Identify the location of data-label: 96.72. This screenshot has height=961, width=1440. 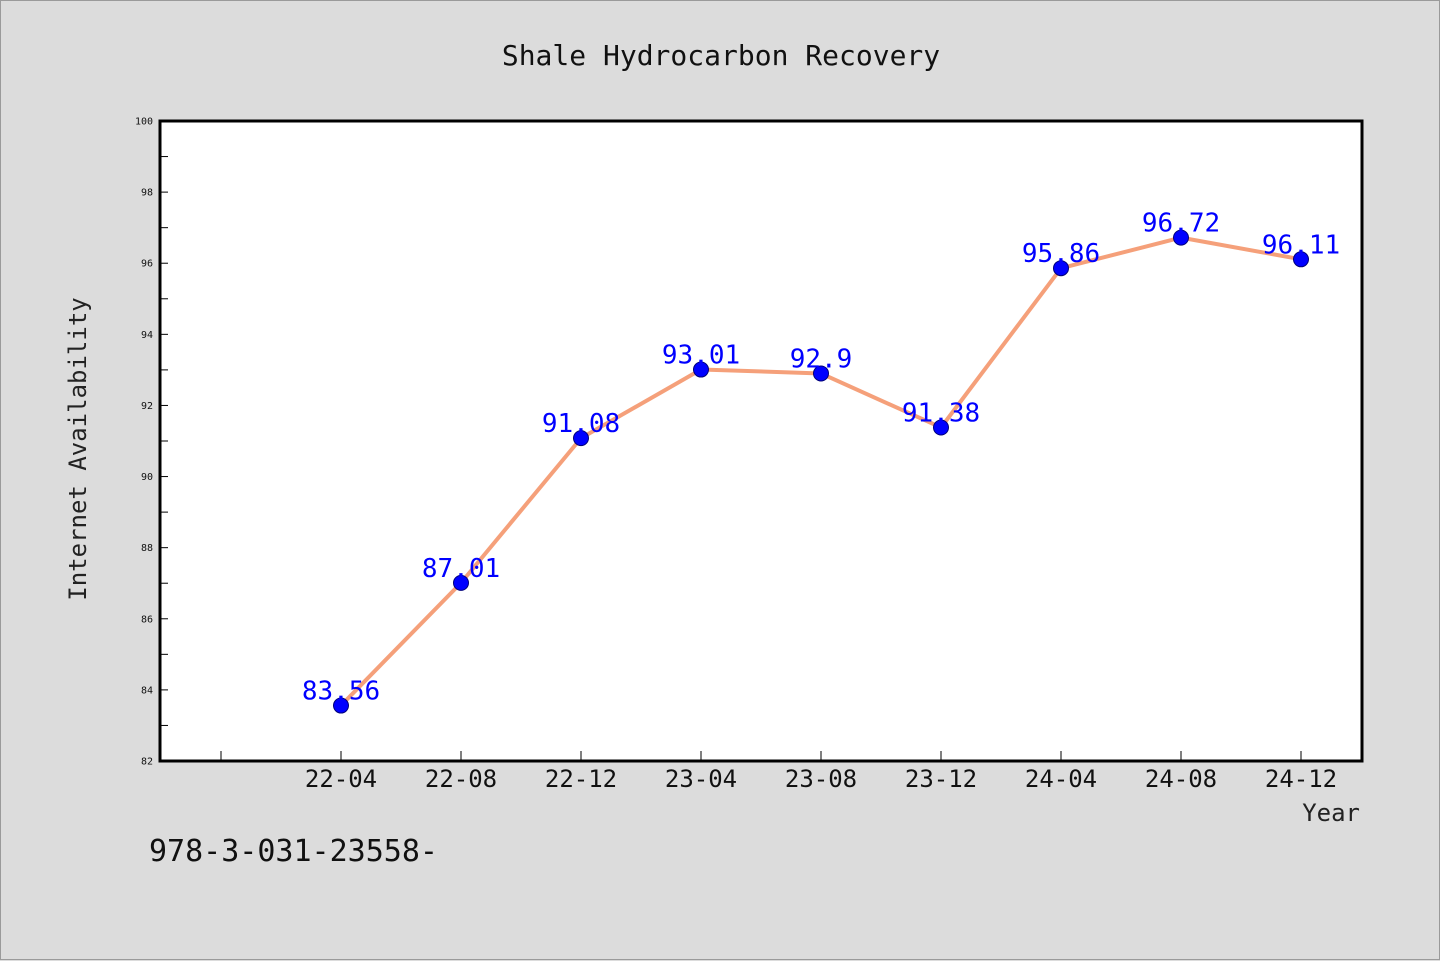
(1181, 224).